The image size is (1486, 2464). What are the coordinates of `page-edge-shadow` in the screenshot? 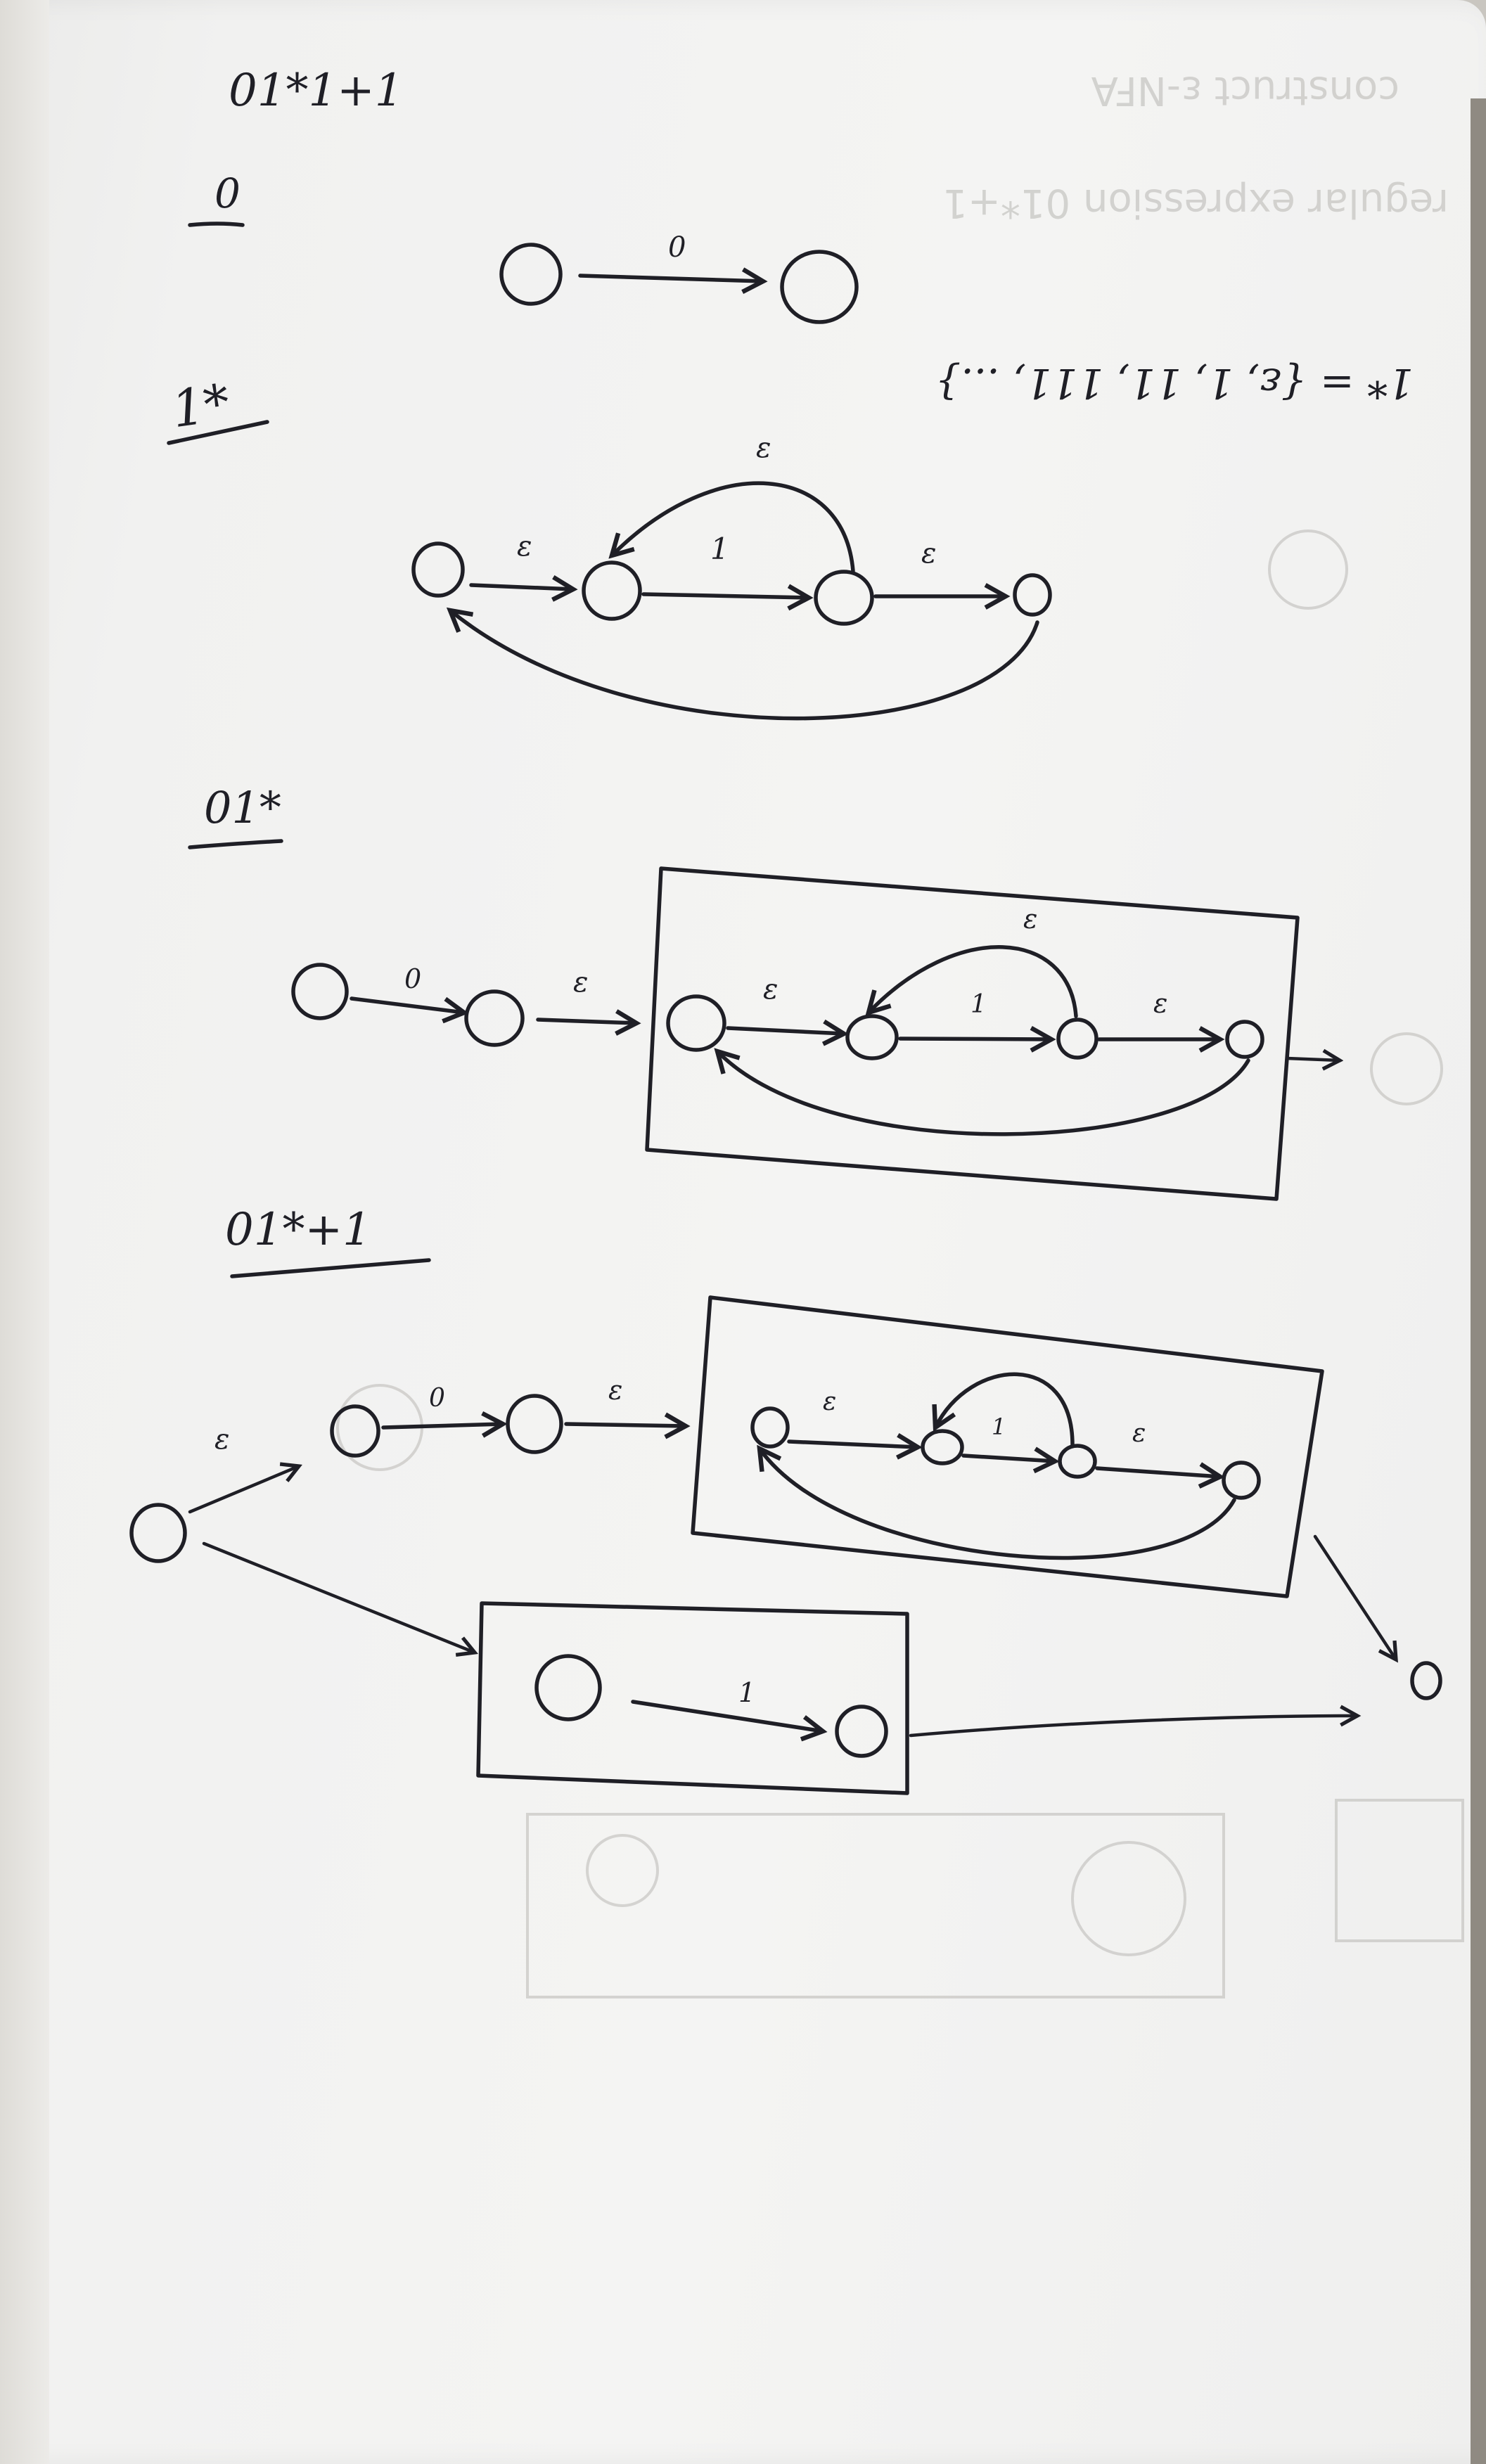 It's located at (1478, 1281).